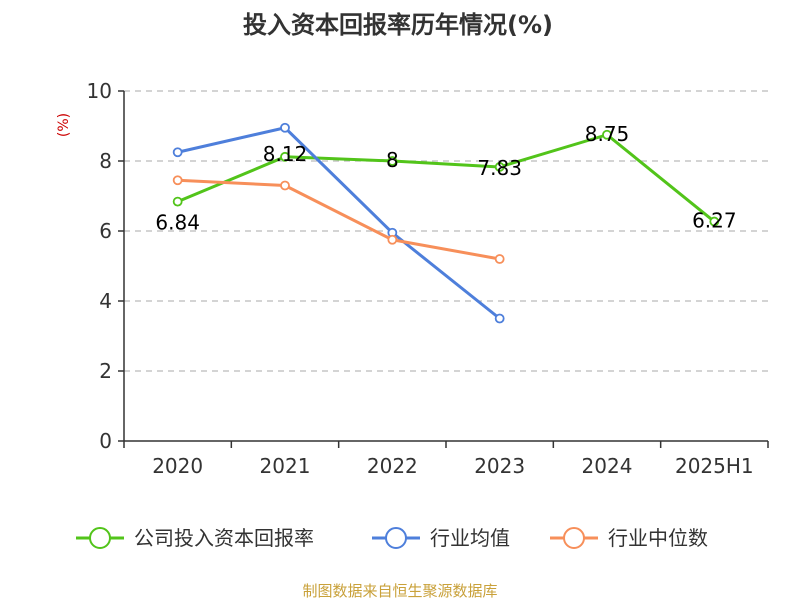 The image size is (800, 600). Describe the element at coordinates (177, 223) in the screenshot. I see `data-label: 6.84` at that location.